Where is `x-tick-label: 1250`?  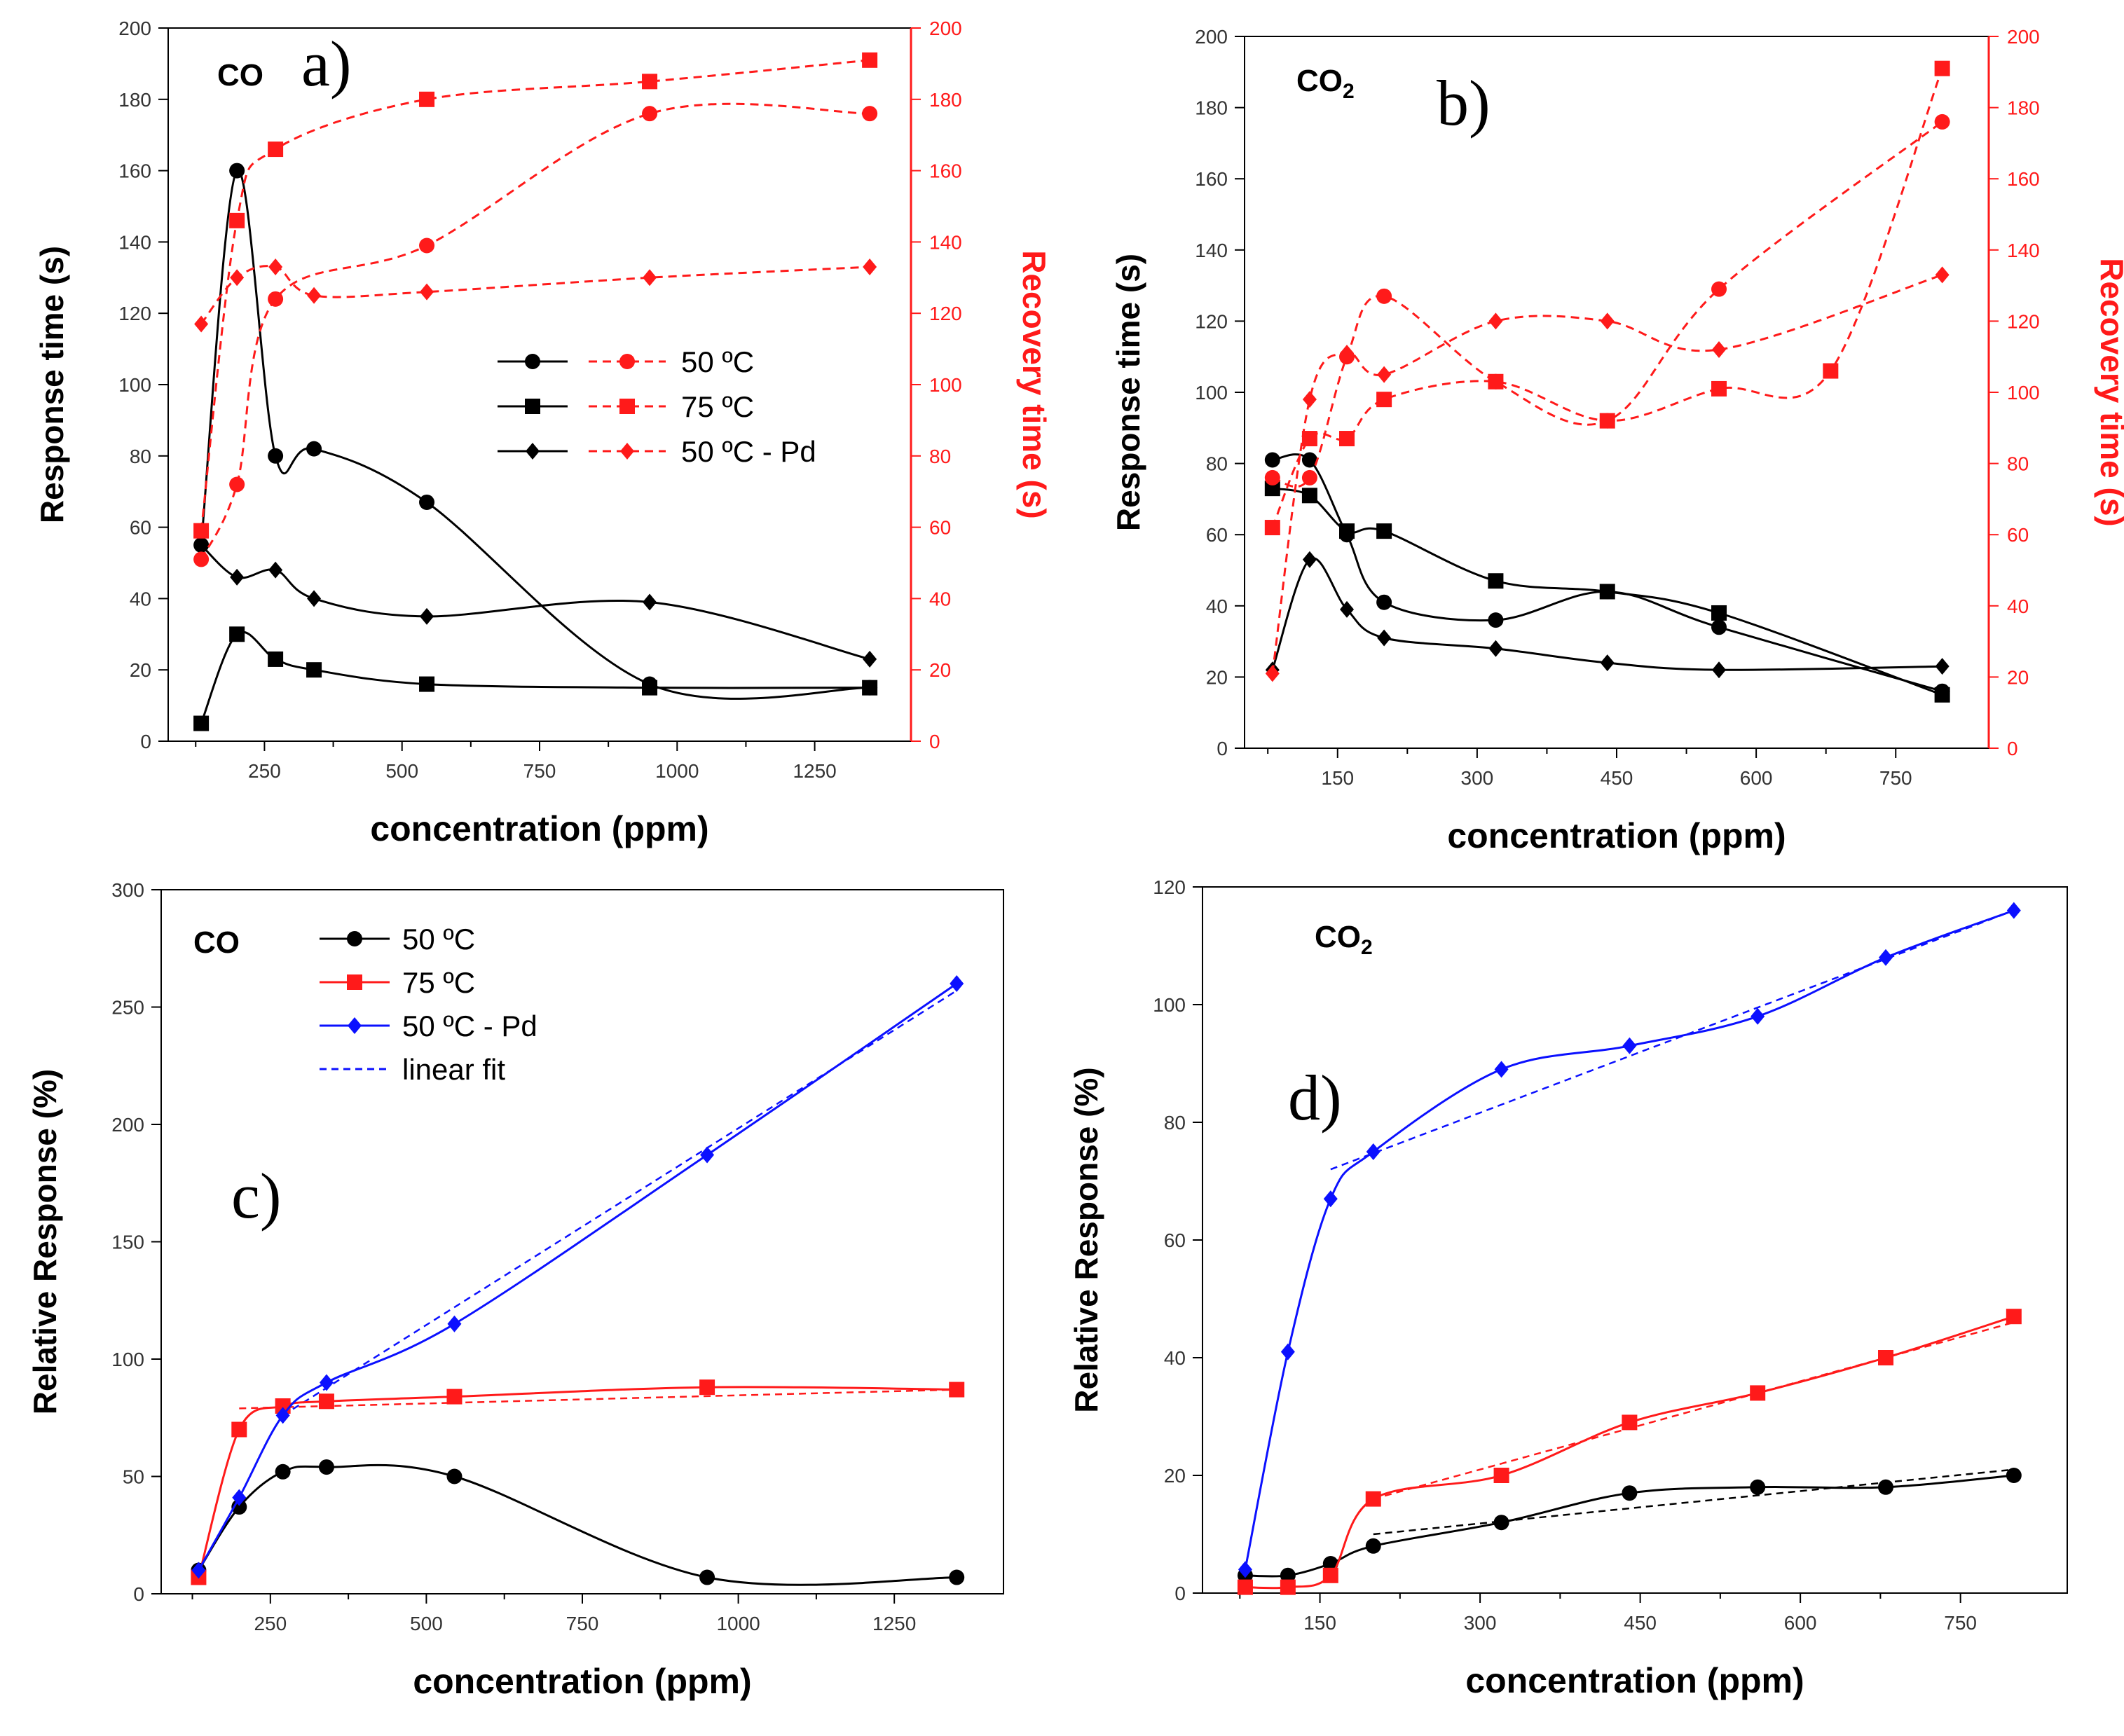 x-tick-label: 1250 is located at coordinates (894, 1623).